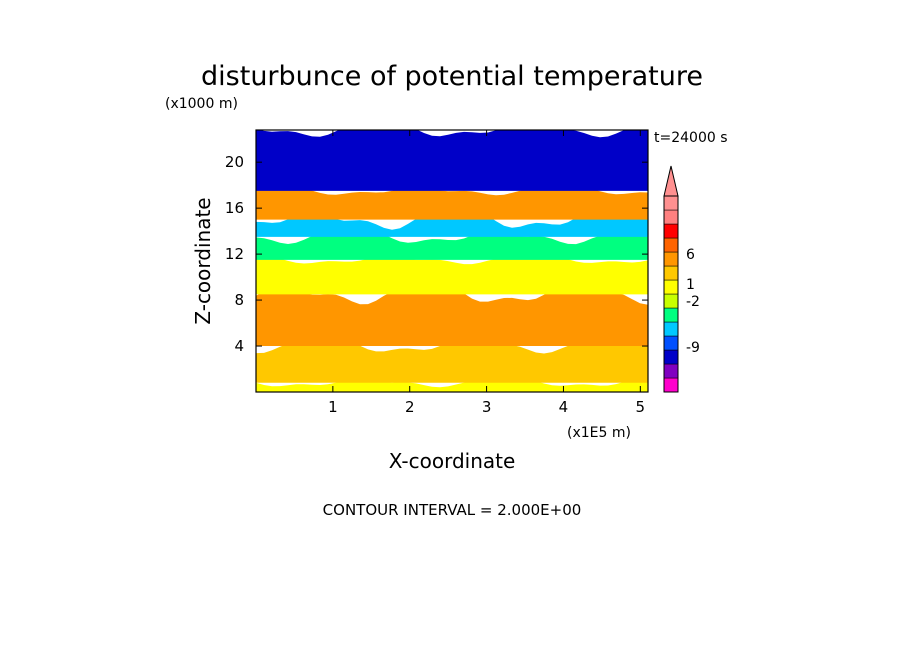 The image size is (904, 654). I want to click on colorbar-label: 6, so click(690, 255).